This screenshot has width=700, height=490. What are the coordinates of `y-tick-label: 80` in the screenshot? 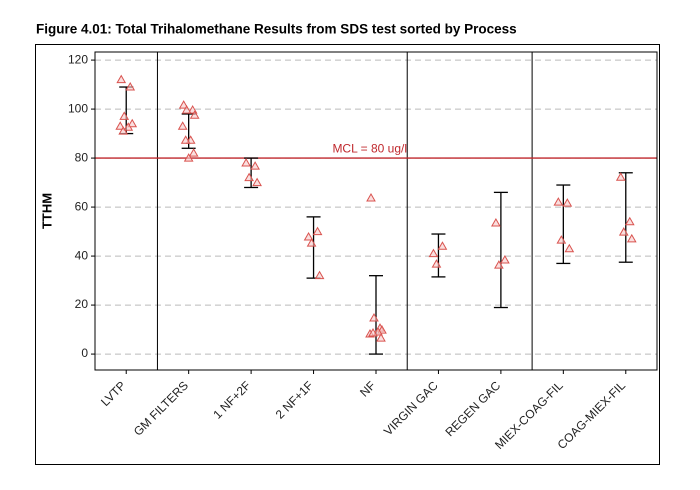 It's located at (82, 157).